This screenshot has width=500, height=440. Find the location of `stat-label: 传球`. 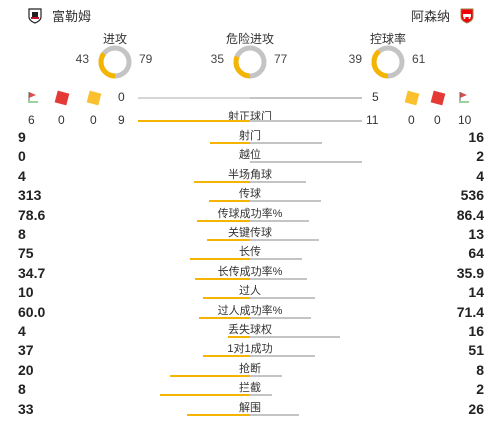

stat-label: 传球 is located at coordinates (250, 194).